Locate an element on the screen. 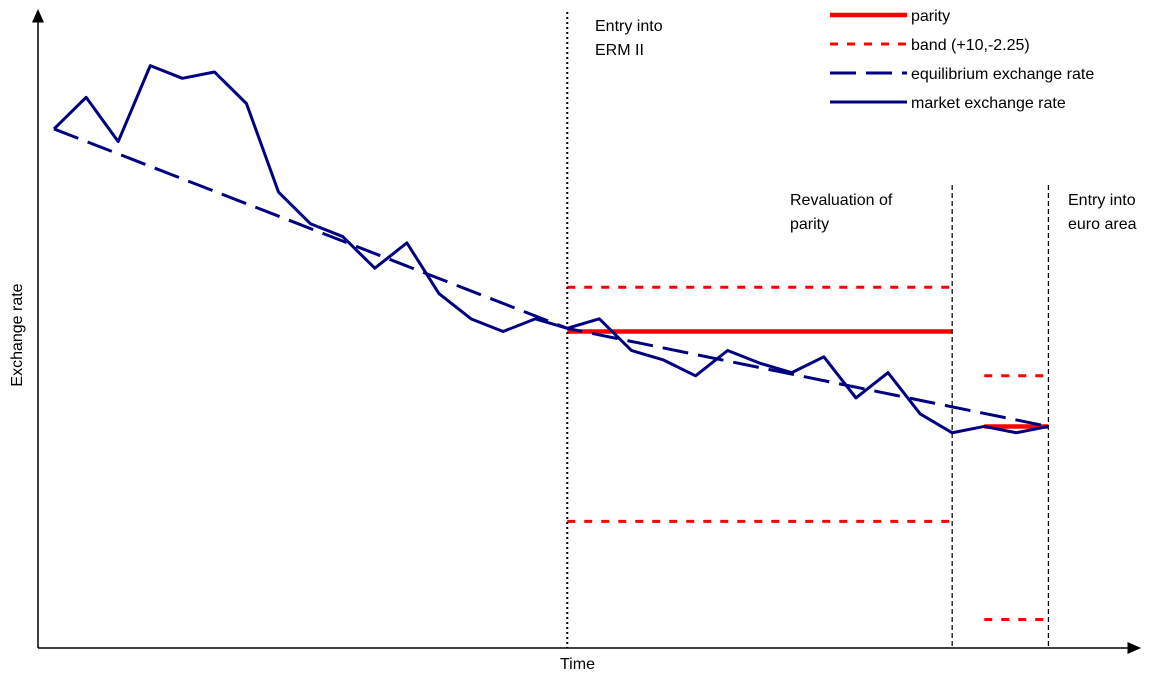 This screenshot has height=675, width=1165. annotation-euro-line-0: Entry into is located at coordinates (1102, 200).